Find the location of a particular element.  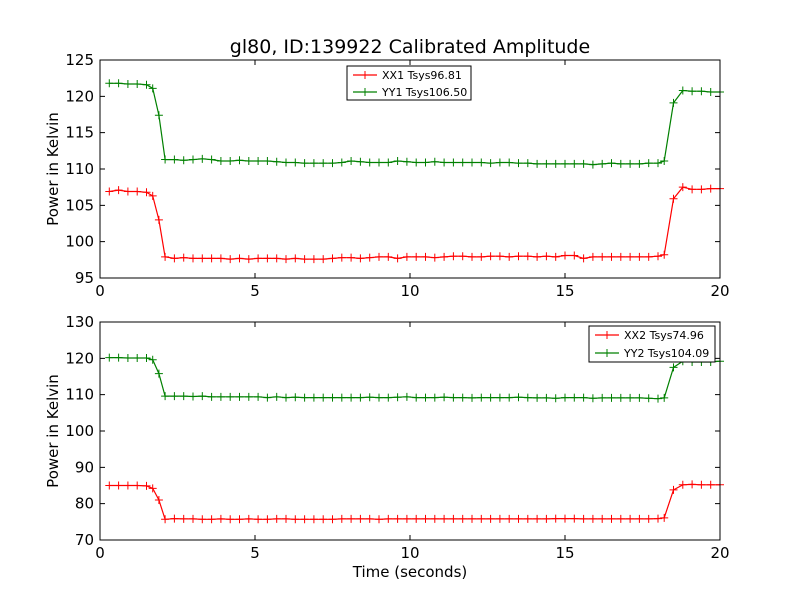

y-tick-label: 100 is located at coordinates (79, 431).